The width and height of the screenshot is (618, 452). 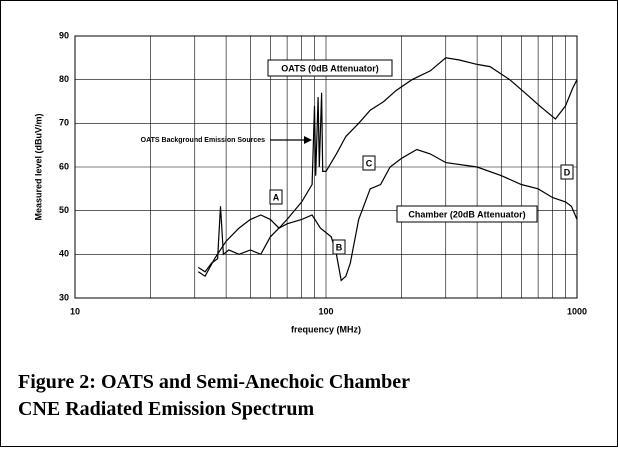 I want to click on x-tick-label: 100, so click(x=325, y=311).